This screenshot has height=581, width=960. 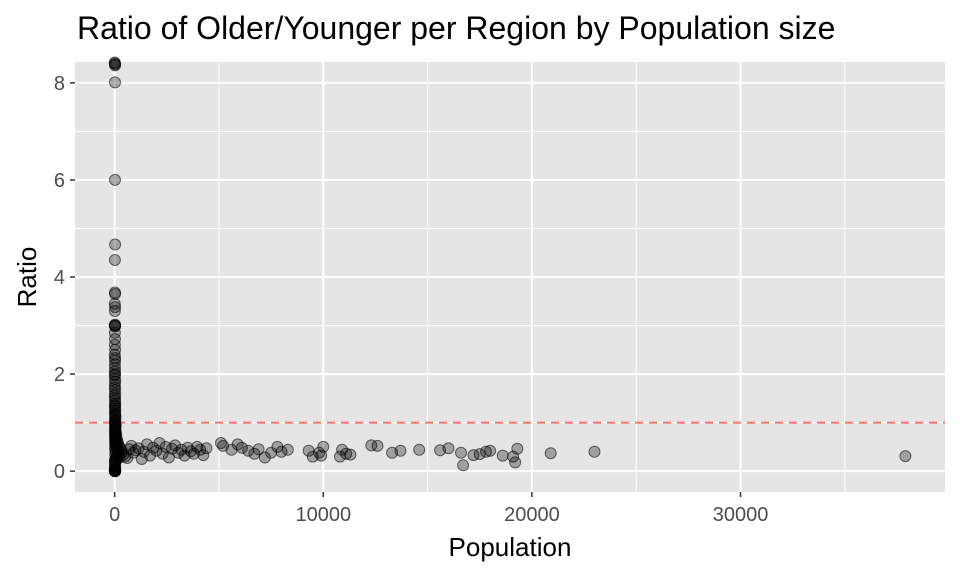 I want to click on x-tick-label: 0, so click(x=114, y=515).